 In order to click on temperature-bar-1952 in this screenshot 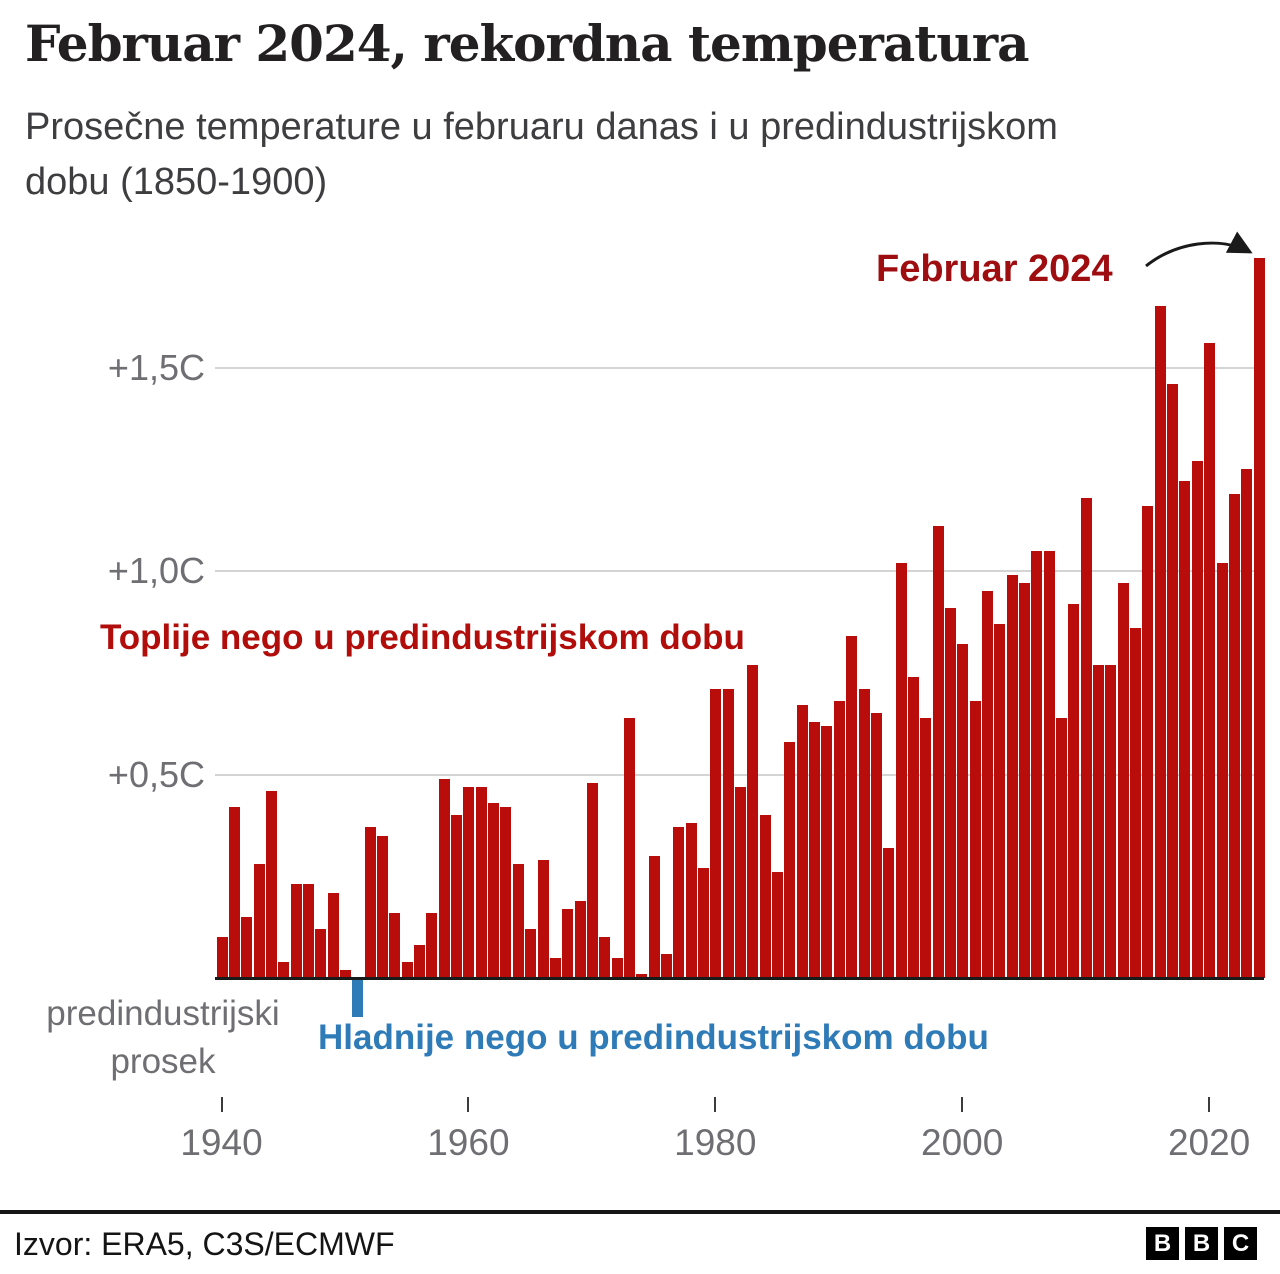, I will do `click(370, 902)`.